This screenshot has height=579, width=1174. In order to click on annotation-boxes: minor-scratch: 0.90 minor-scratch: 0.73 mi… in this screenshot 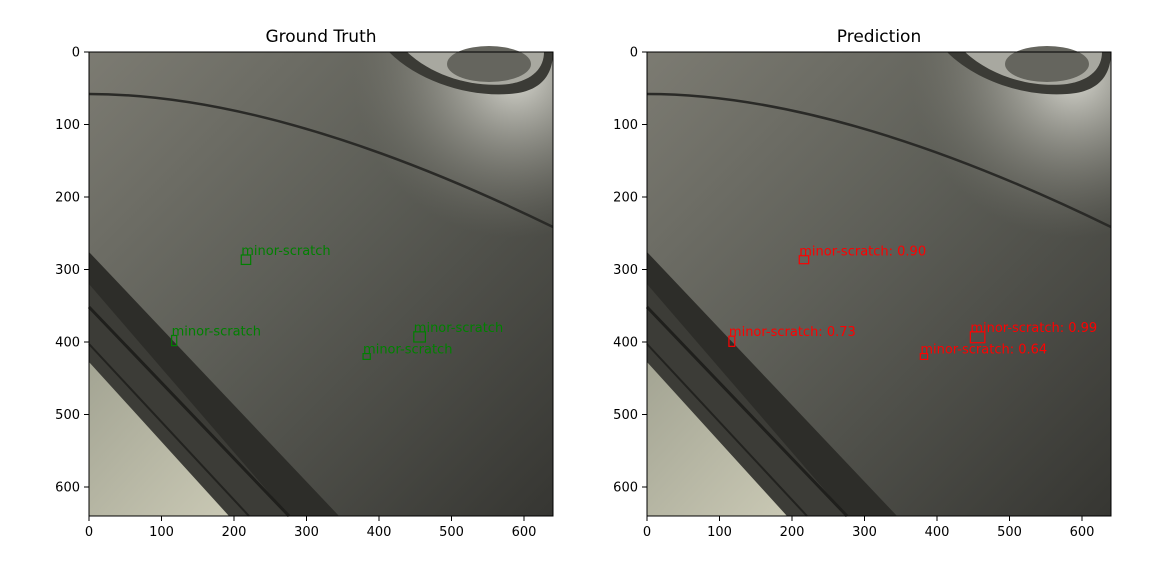, I will do `click(912, 303)`.